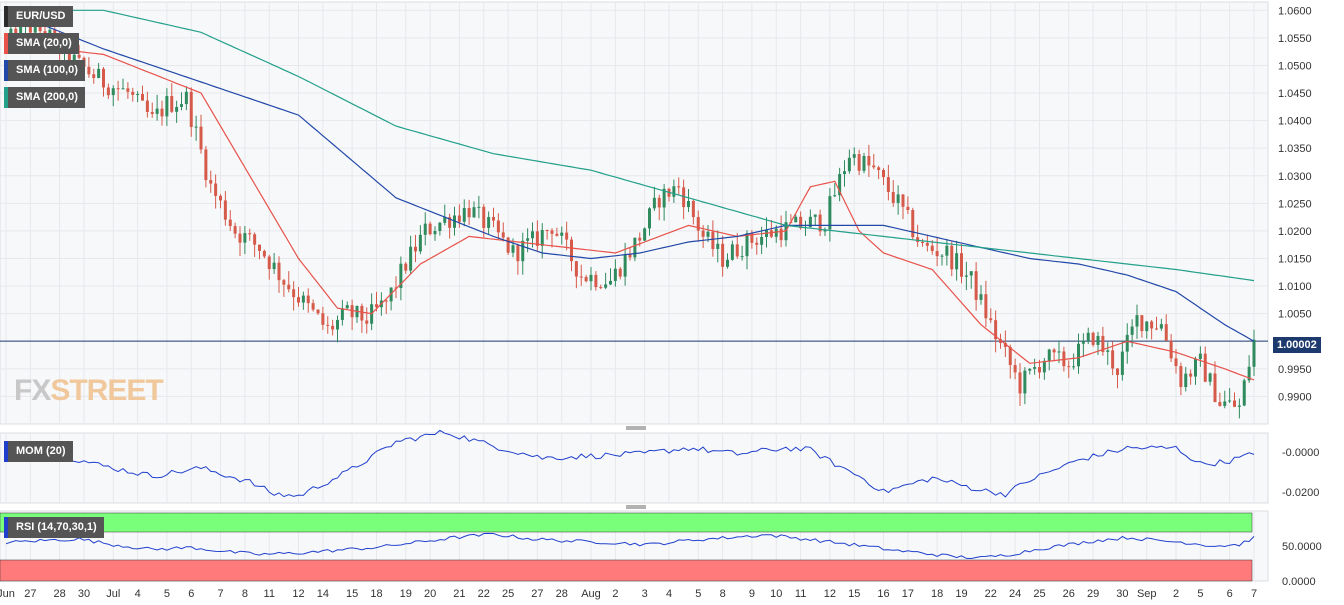  Describe the element at coordinates (6, 527) in the screenshot. I see `rsi-swatch` at that location.